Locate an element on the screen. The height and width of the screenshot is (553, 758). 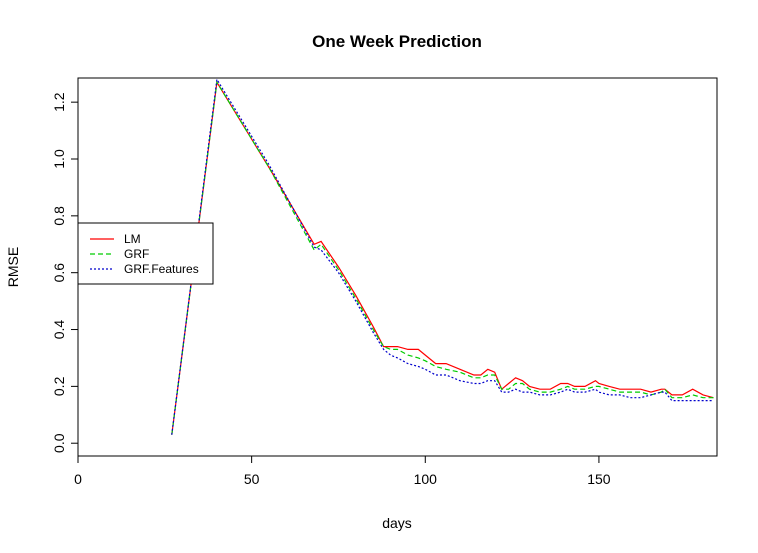
y-axis: 0.0 0.2 0.4 0.6 0.8 1.0 1.2 is located at coordinates (64, 272).